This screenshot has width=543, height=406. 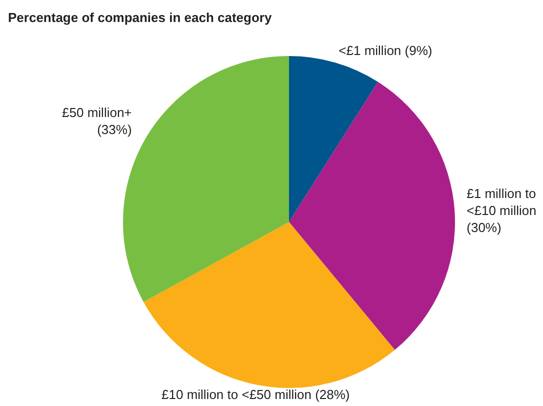 What do you see at coordinates (114, 130) in the screenshot?
I see `data-label: (33%)` at bounding box center [114, 130].